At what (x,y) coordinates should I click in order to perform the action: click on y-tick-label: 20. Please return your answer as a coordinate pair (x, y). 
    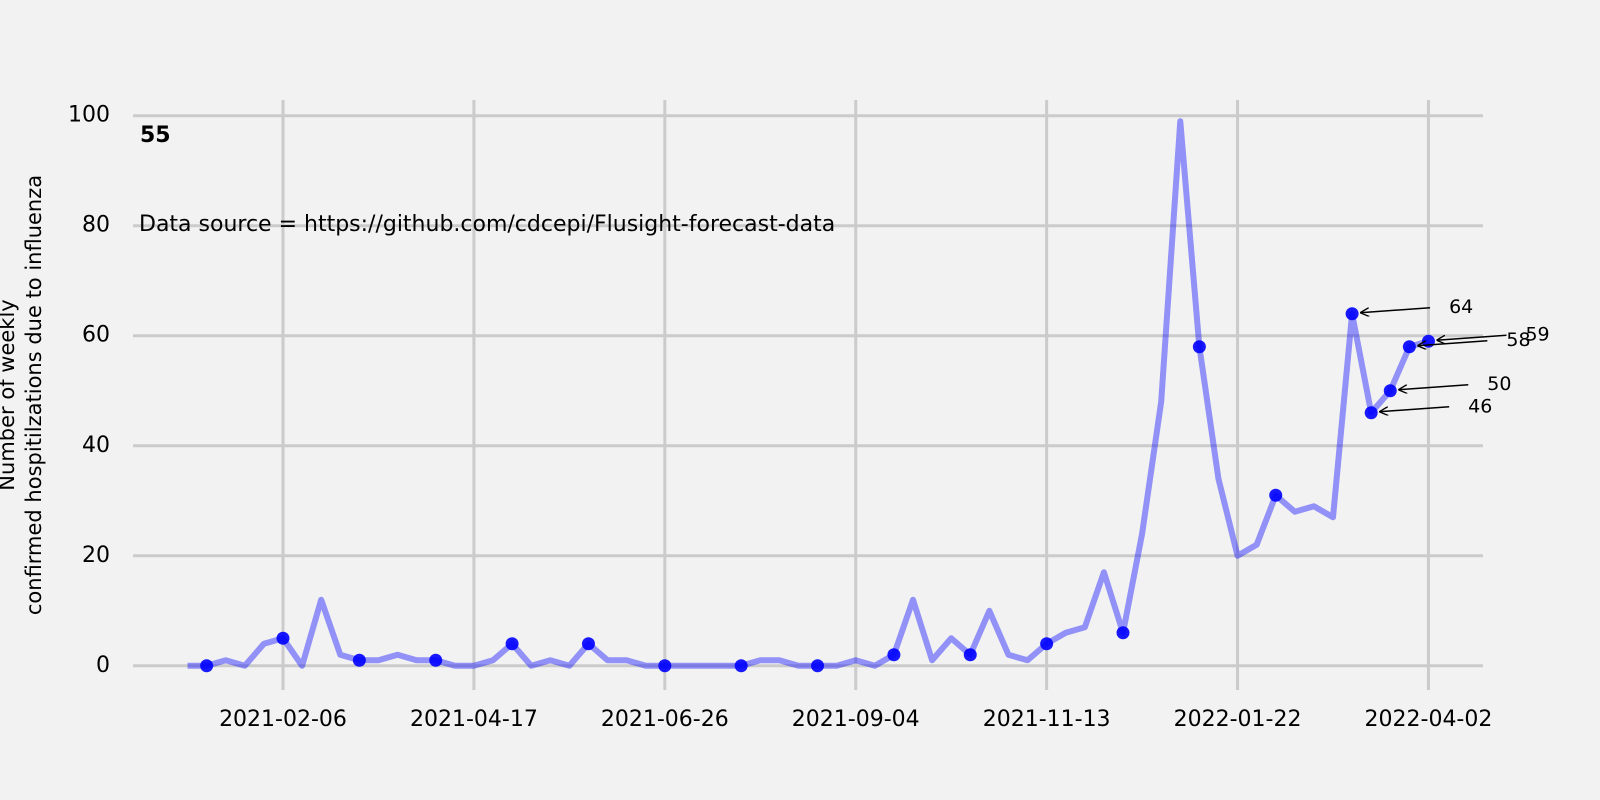
    Looking at the image, I should click on (96, 555).